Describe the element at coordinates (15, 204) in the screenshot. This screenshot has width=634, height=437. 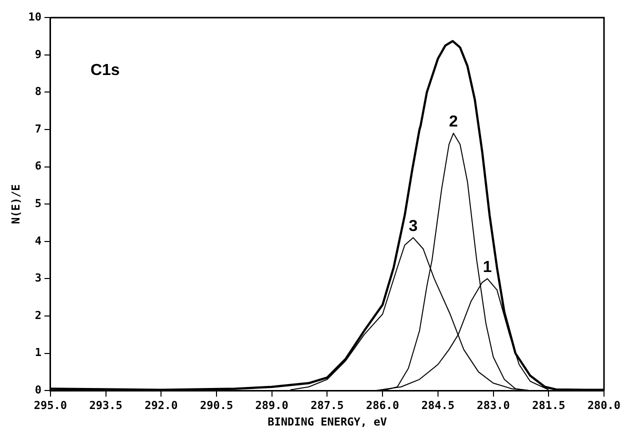
I see `y-axis-title: N(E)/E` at that location.